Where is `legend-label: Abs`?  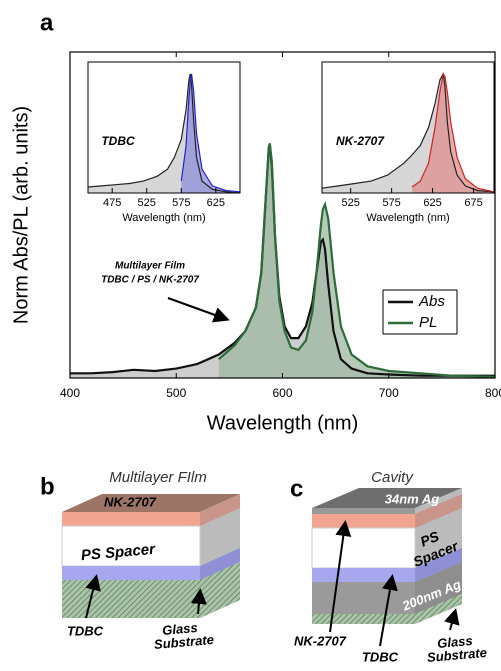 legend-label: Abs is located at coordinates (431, 301).